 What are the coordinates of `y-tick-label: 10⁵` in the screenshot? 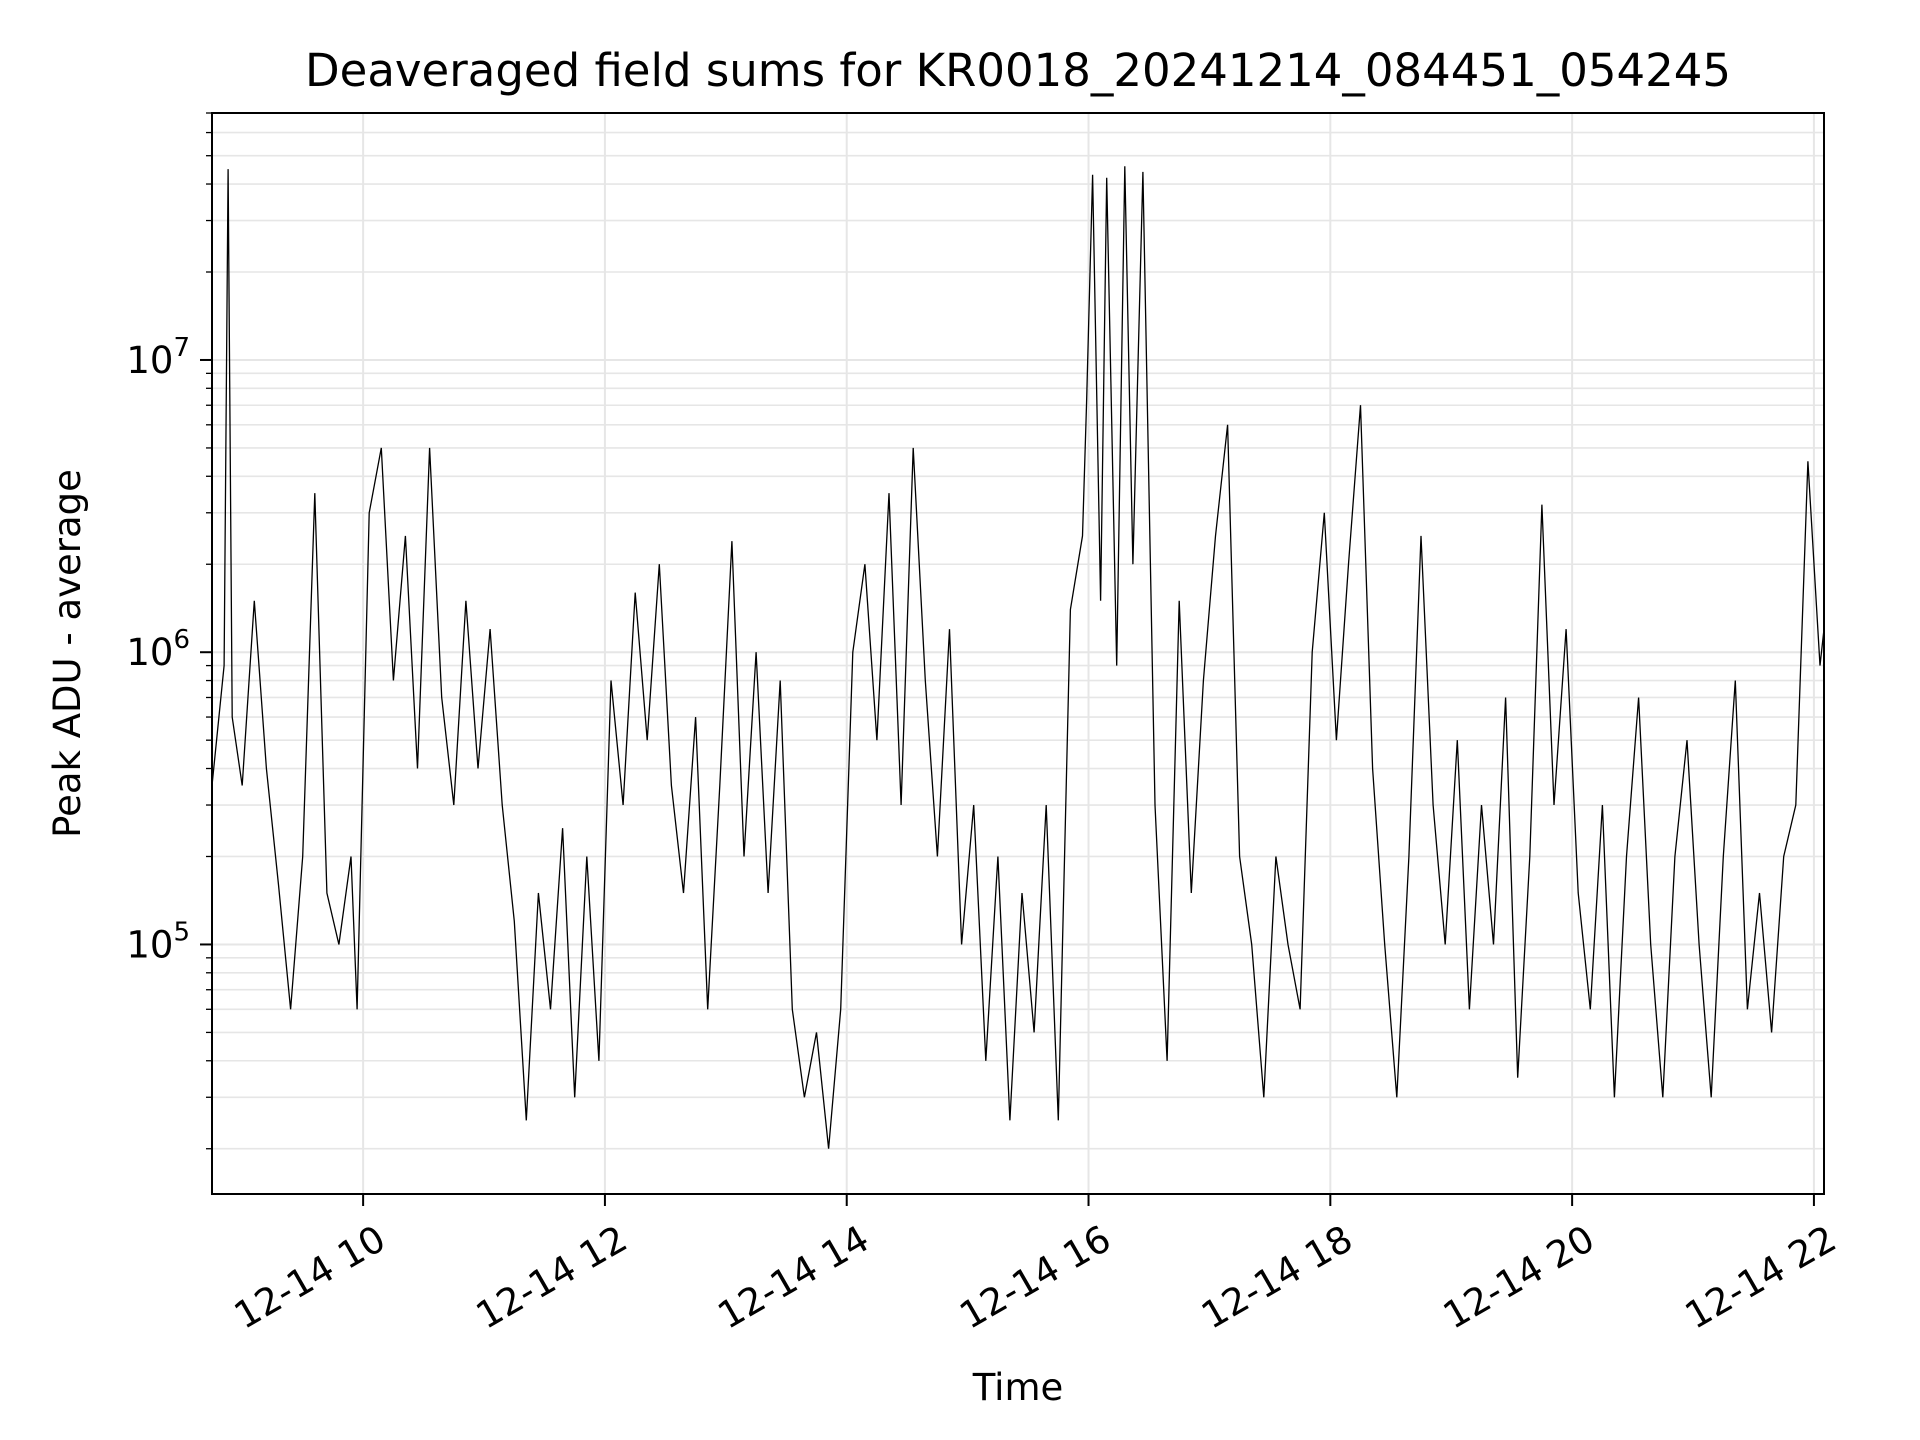 It's located at (158, 941).